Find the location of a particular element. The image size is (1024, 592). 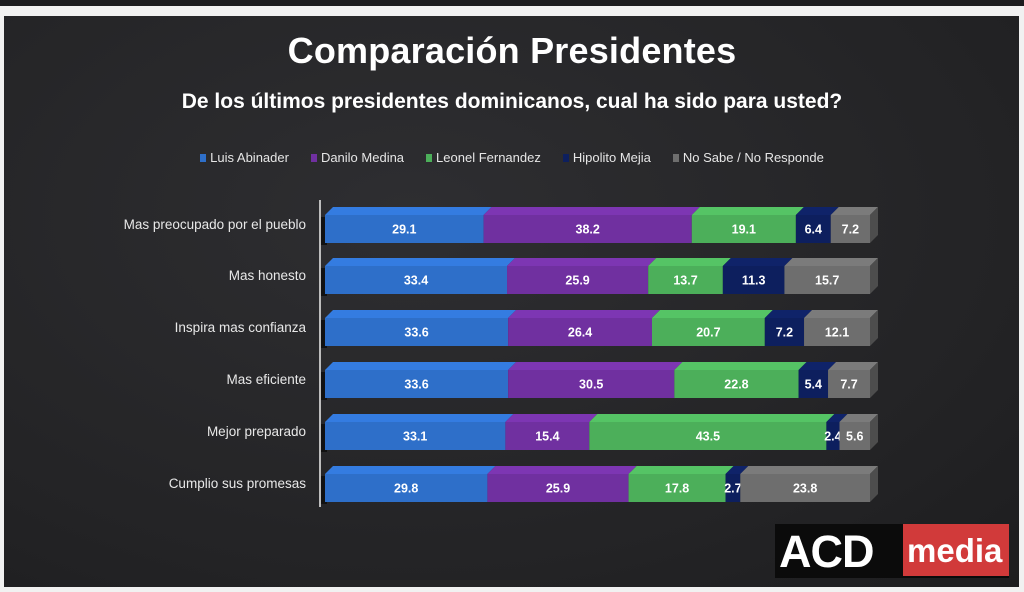

bar-value-label: 19.1 is located at coordinates (744, 230).